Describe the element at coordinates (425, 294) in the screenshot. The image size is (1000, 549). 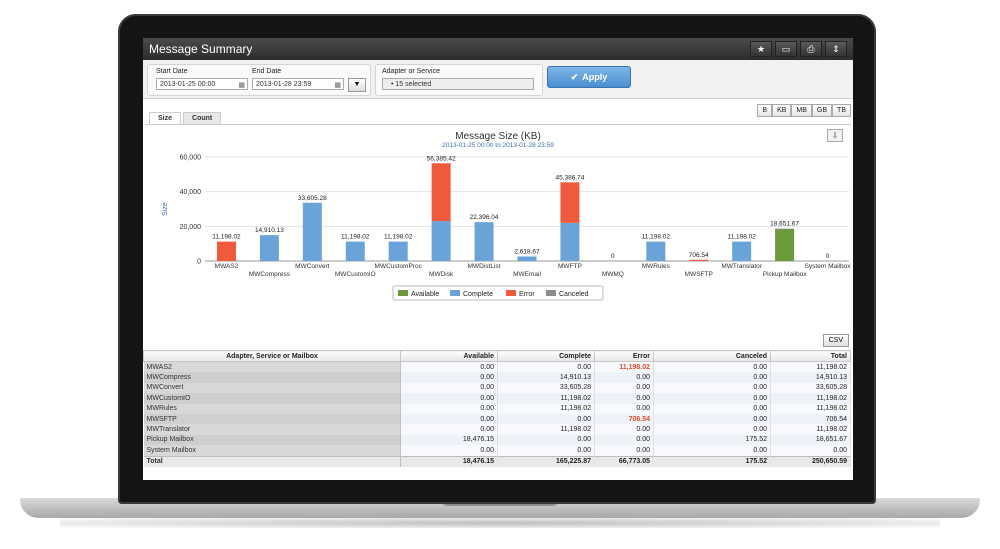
I see `legend-item: Available` at that location.